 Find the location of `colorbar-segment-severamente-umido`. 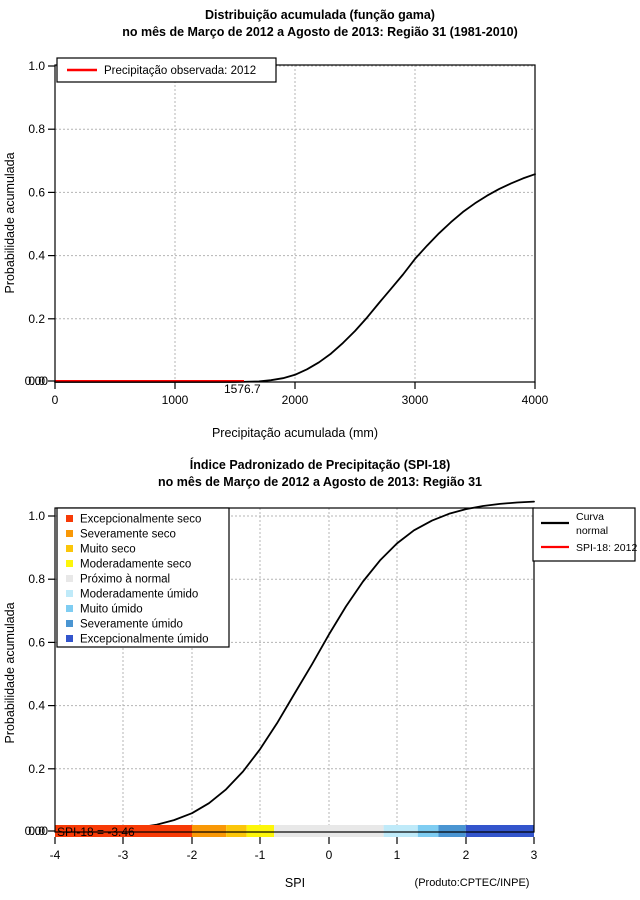

colorbar-segment-severamente-umido is located at coordinates (452, 831).